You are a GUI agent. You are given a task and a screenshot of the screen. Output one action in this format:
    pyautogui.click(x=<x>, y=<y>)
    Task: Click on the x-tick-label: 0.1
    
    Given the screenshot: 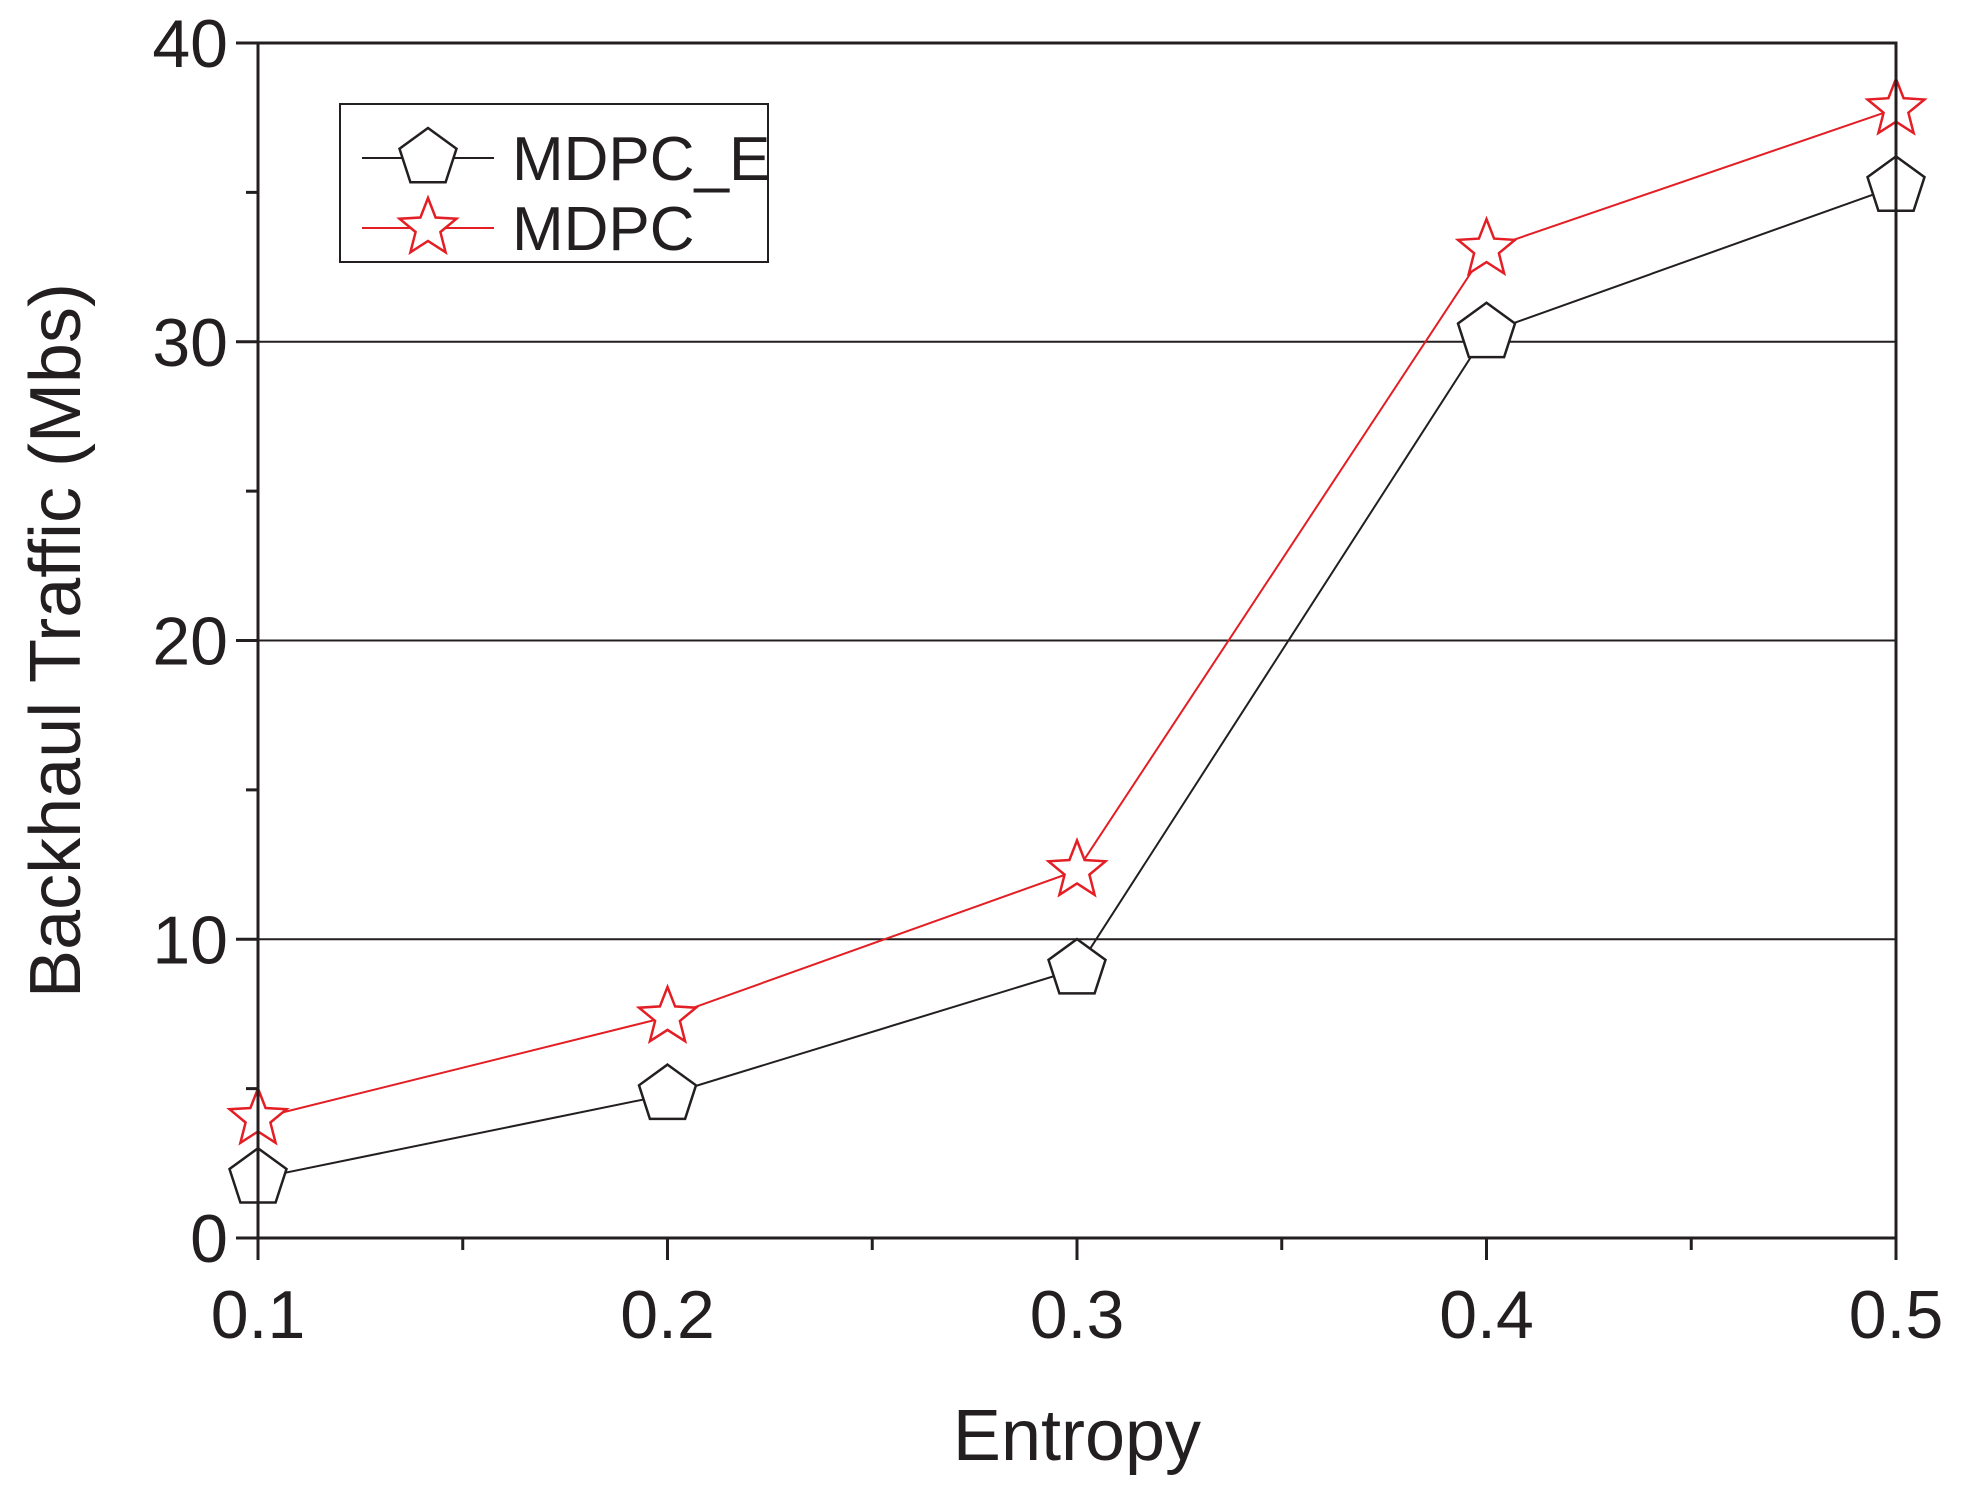 What is the action you would take?
    pyautogui.click(x=258, y=1315)
    